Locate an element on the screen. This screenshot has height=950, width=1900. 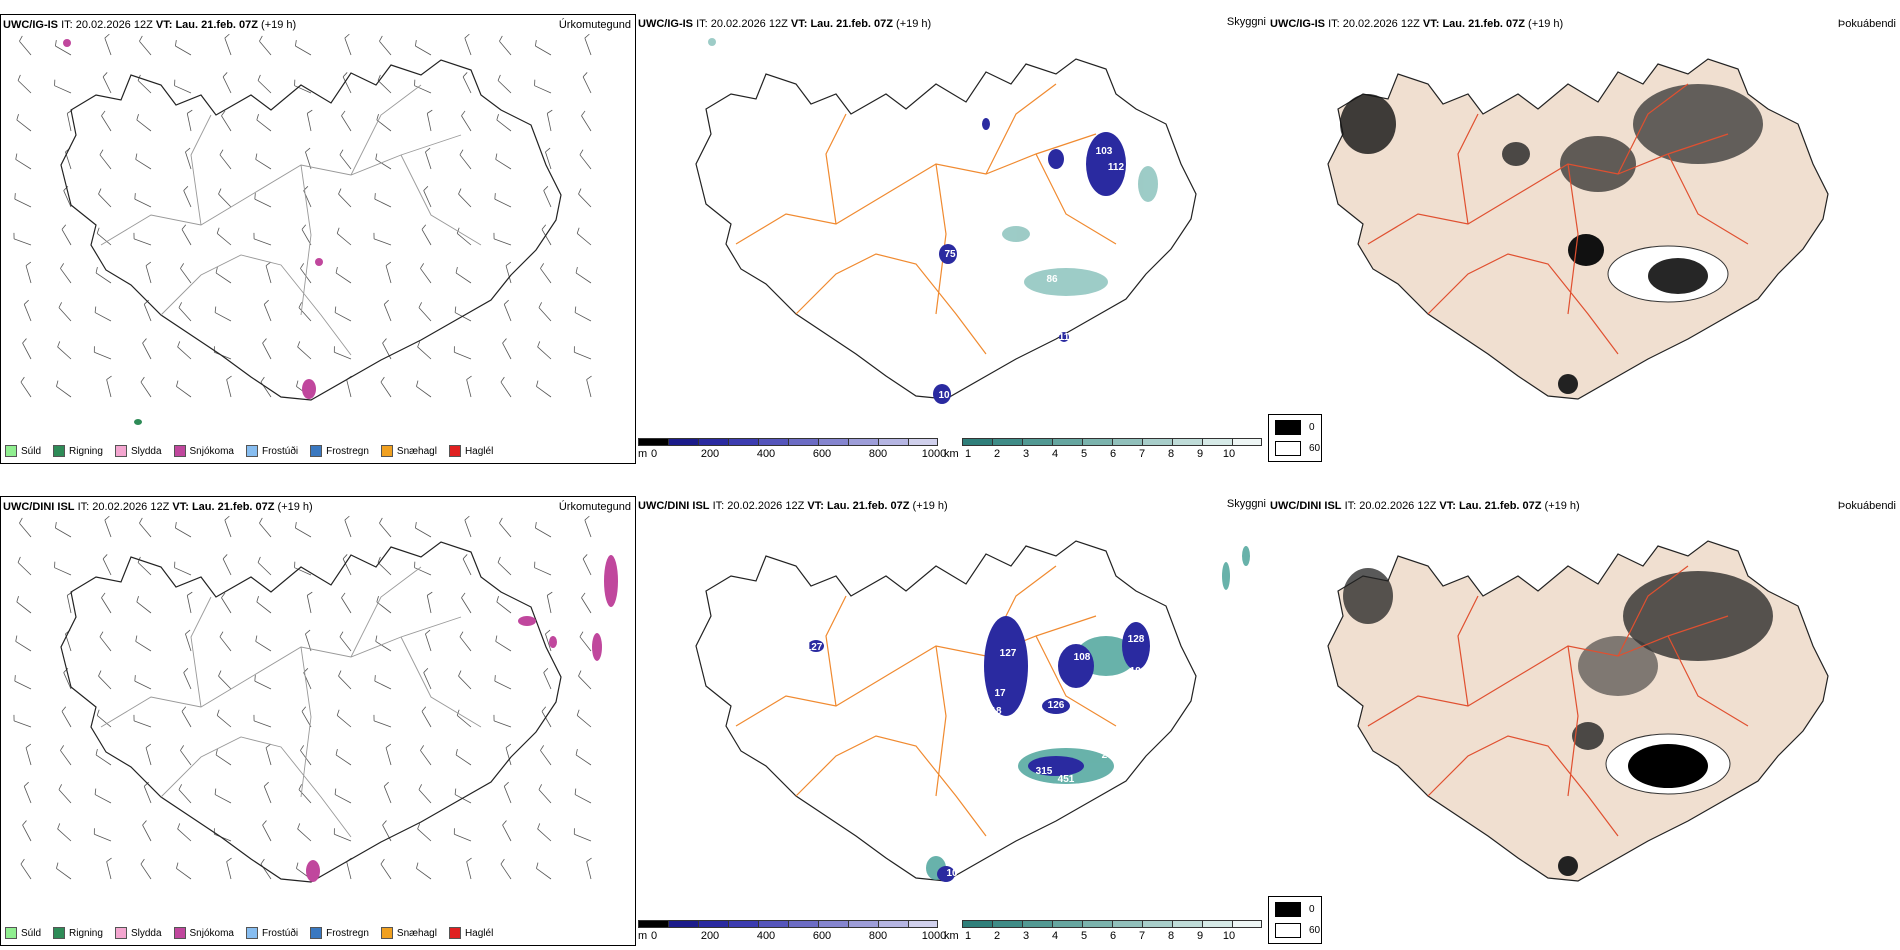
snow-area is located at coordinates (309, 389).